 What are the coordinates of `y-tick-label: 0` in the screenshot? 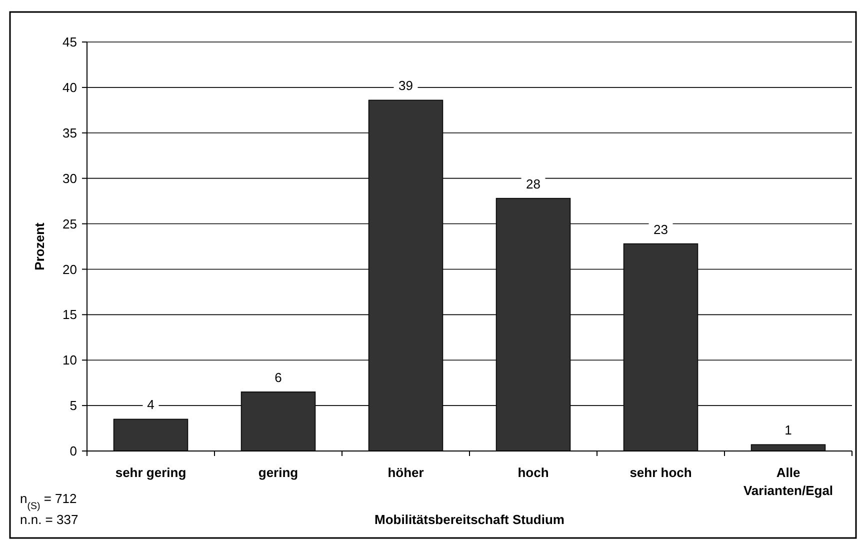 It's located at (73, 451).